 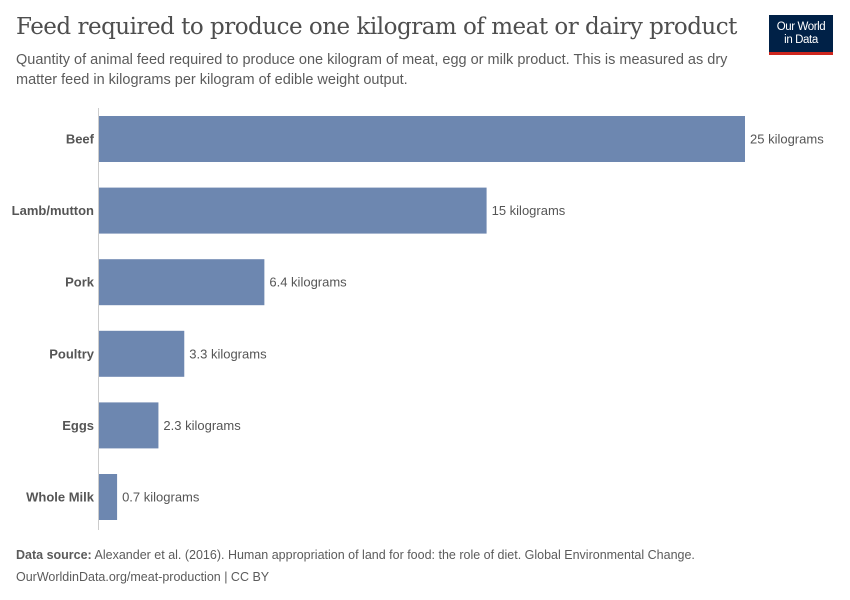 I want to click on logo-text: Our World in Data, so click(x=801, y=33).